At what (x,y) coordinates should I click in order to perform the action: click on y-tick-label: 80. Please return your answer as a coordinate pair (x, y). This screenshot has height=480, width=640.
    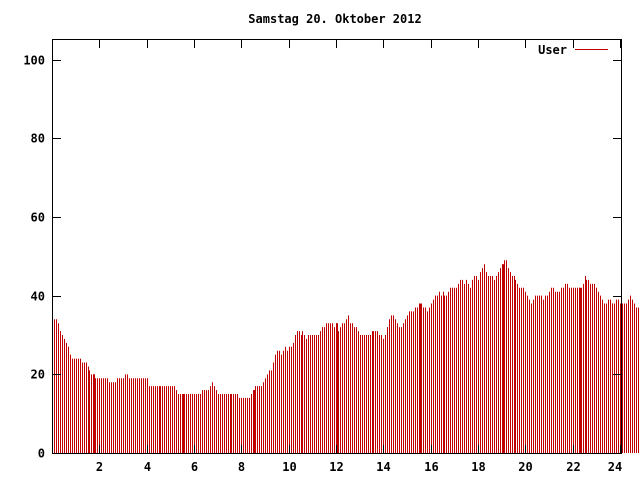
    Looking at the image, I should click on (38, 139).